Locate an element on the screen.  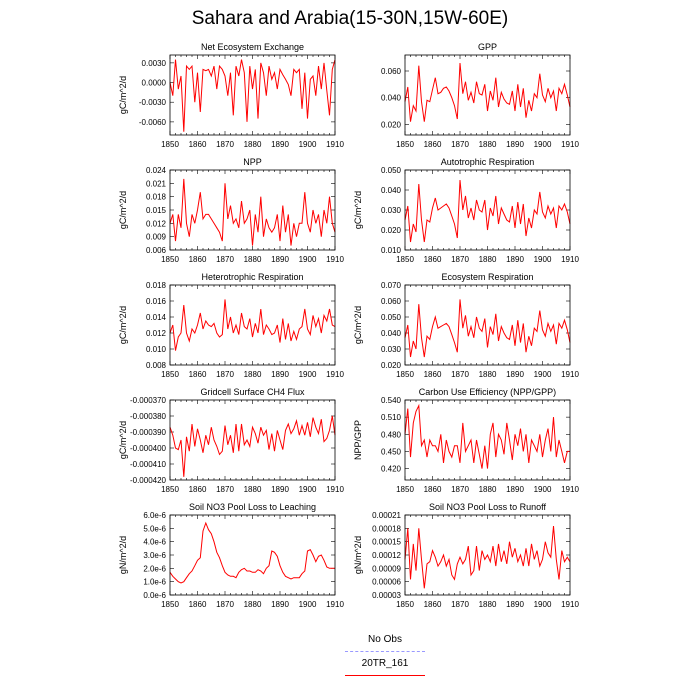
panel-6-xtick-label: 1850 is located at coordinates (405, 374).